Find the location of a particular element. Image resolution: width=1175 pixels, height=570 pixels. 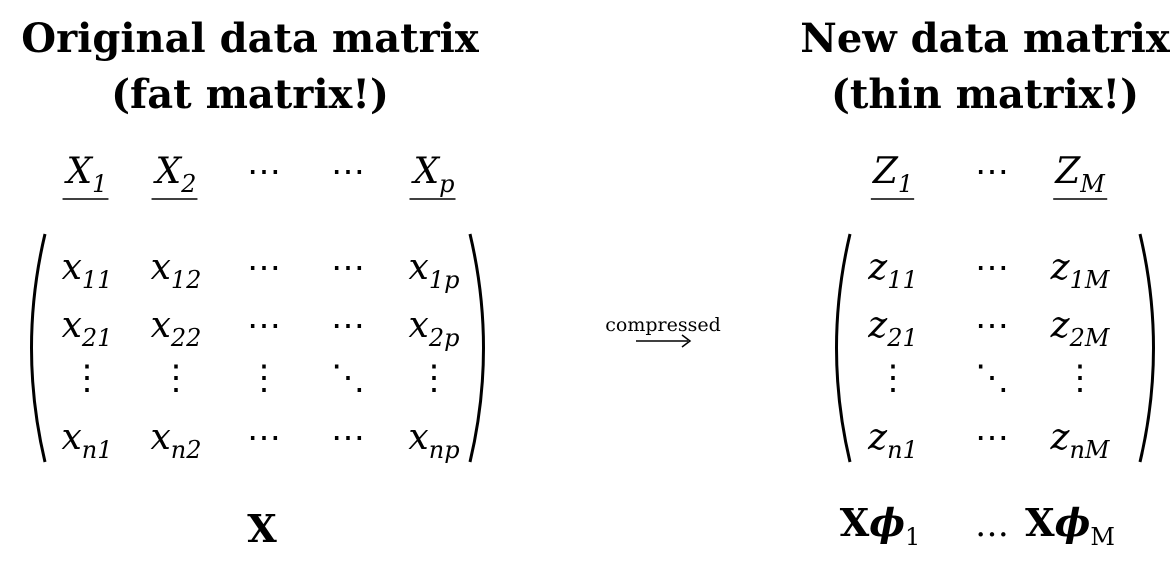

new-cell-r4-c2: ⋯ is located at coordinates (992, 438).